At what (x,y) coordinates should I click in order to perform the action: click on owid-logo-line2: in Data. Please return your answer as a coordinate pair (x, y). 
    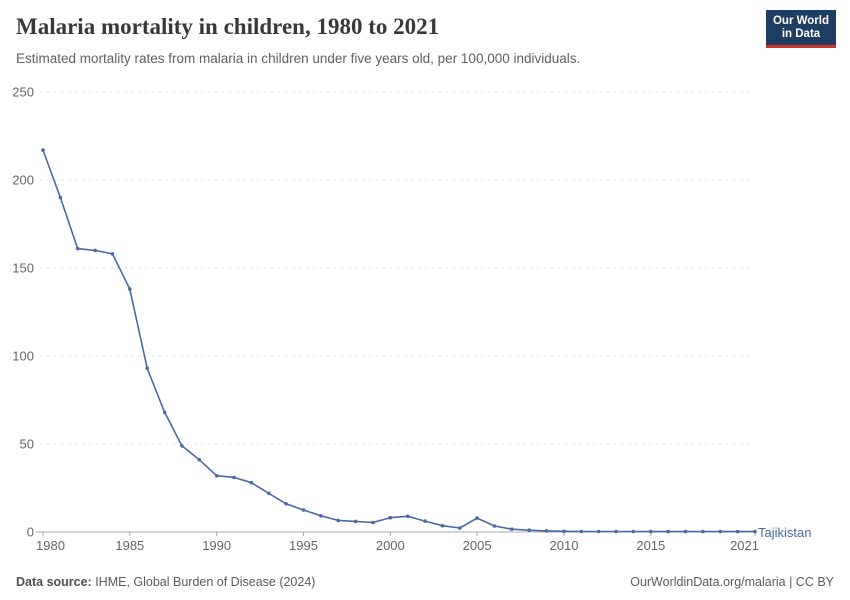
    Looking at the image, I should click on (801, 34).